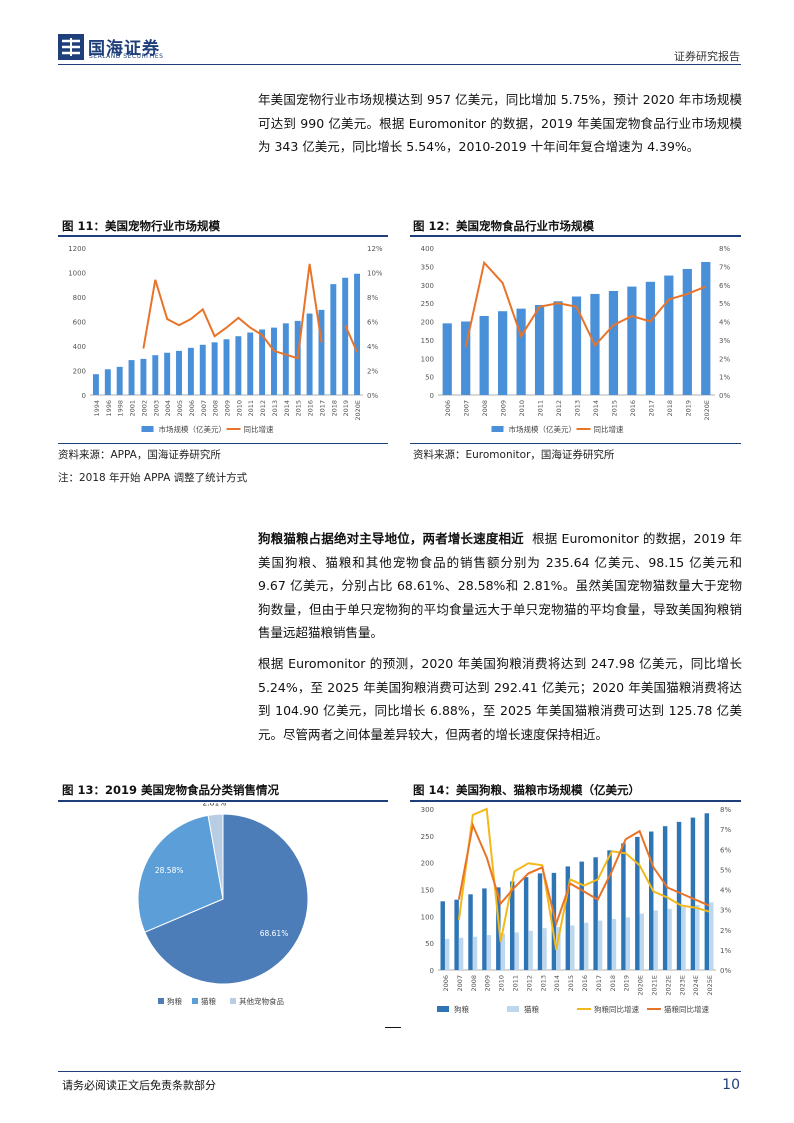 The image size is (794, 1123). Describe the element at coordinates (725, 951) in the screenshot. I see `y-right-tick-label: 1%` at that location.